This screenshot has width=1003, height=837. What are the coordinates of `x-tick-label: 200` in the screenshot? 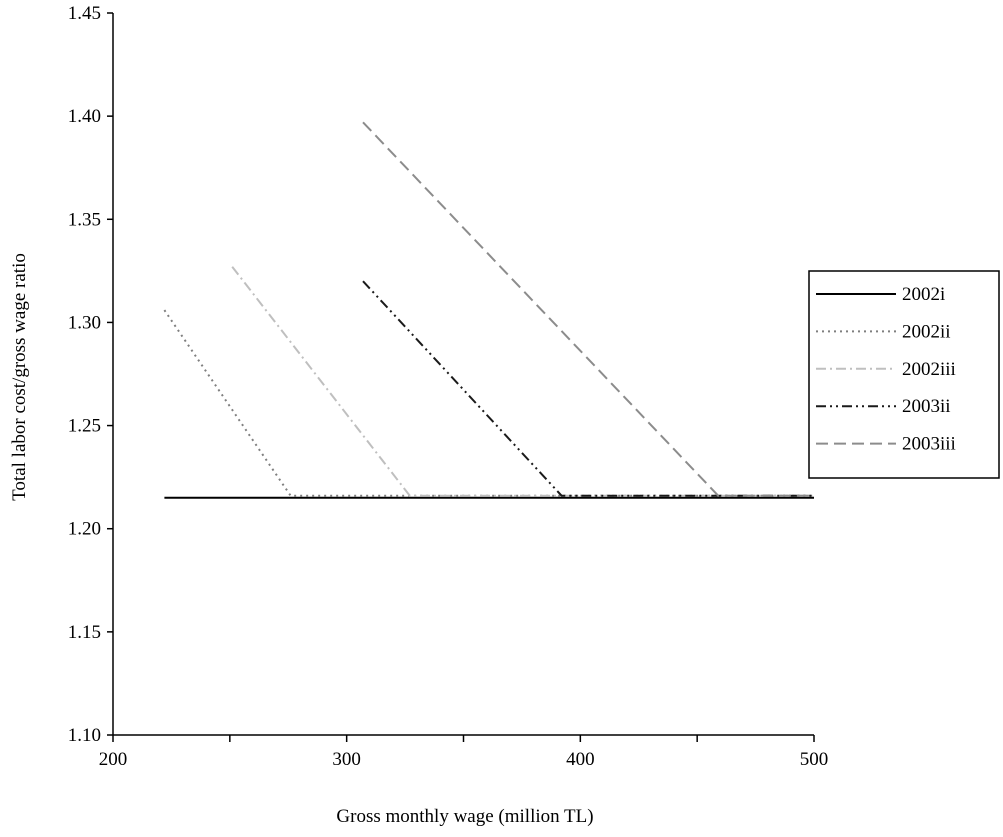 It's located at (113, 759).